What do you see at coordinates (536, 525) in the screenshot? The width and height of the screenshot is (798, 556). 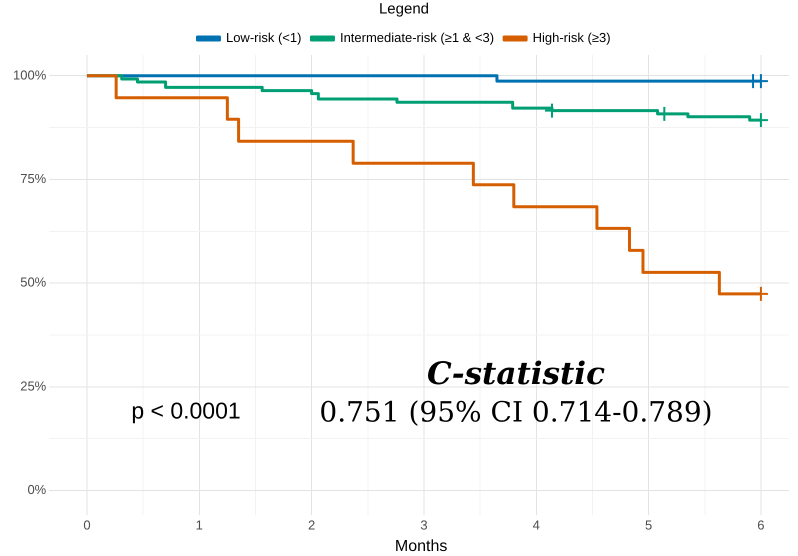 I see `x-tick-label: 4` at bounding box center [536, 525].